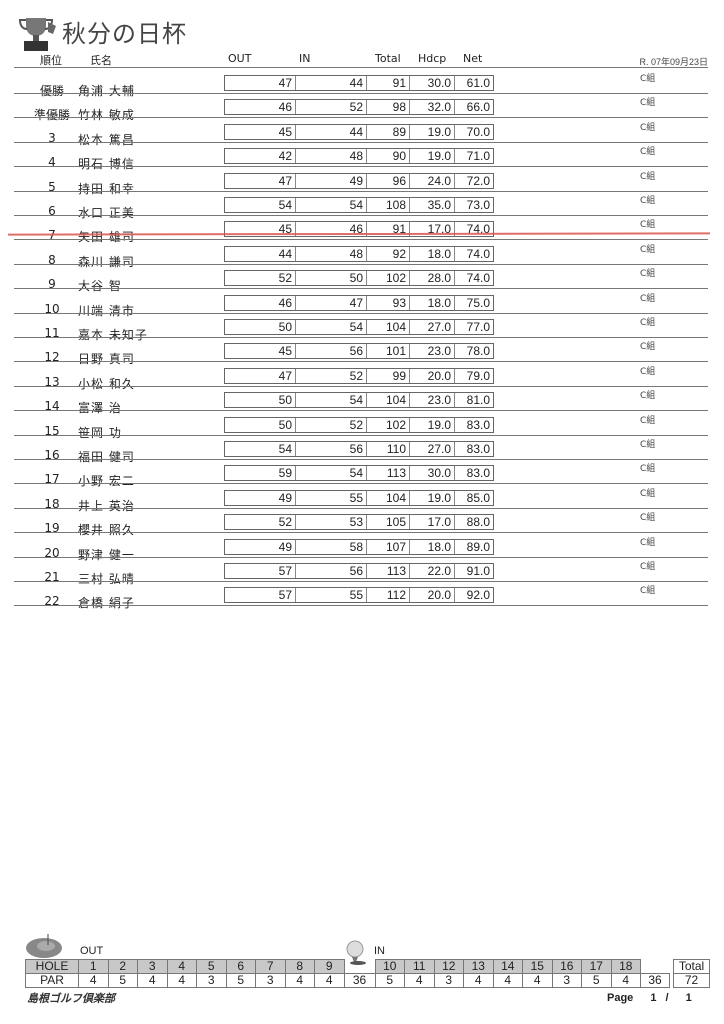  I want to click on in-score: 50, so click(331, 278).